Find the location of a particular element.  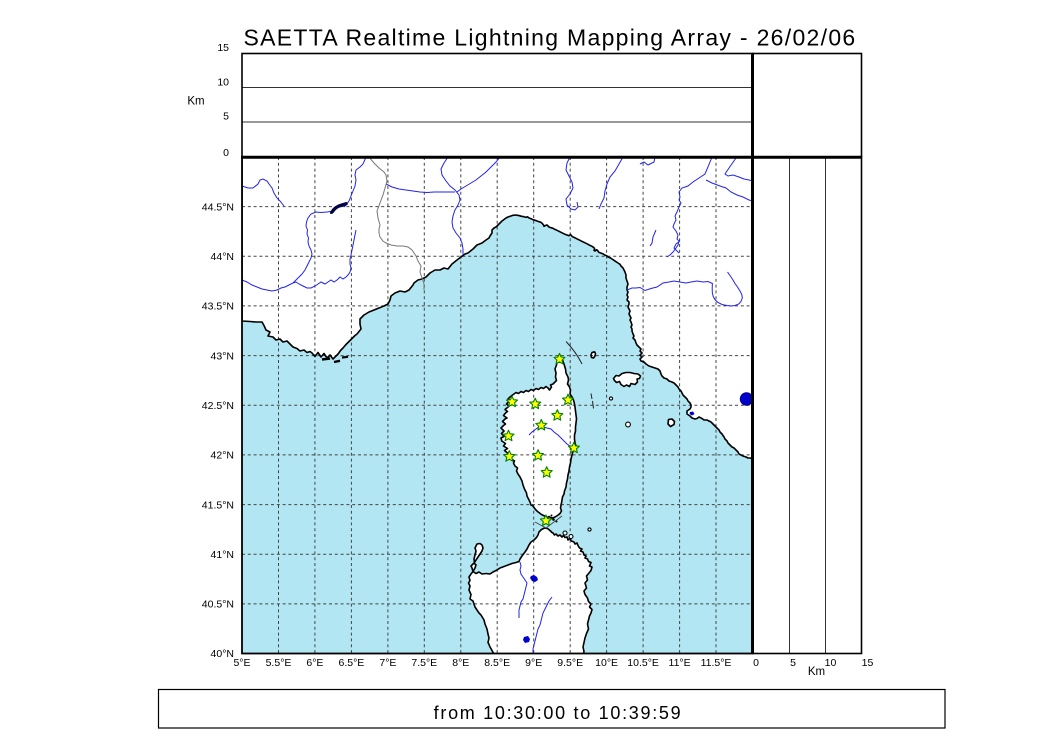

svg-text: 8°E is located at coordinates (460, 663).